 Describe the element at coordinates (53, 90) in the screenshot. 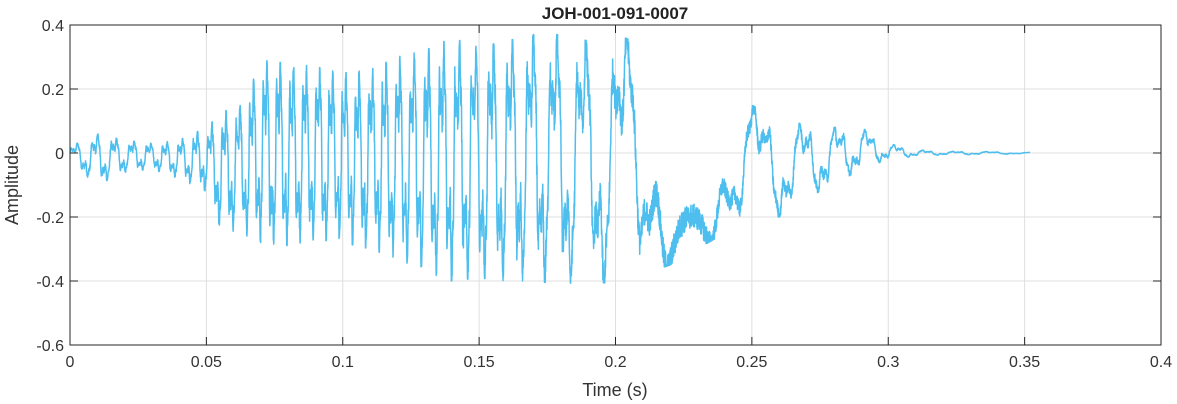

I see `y-tick-label: 0.2` at that location.